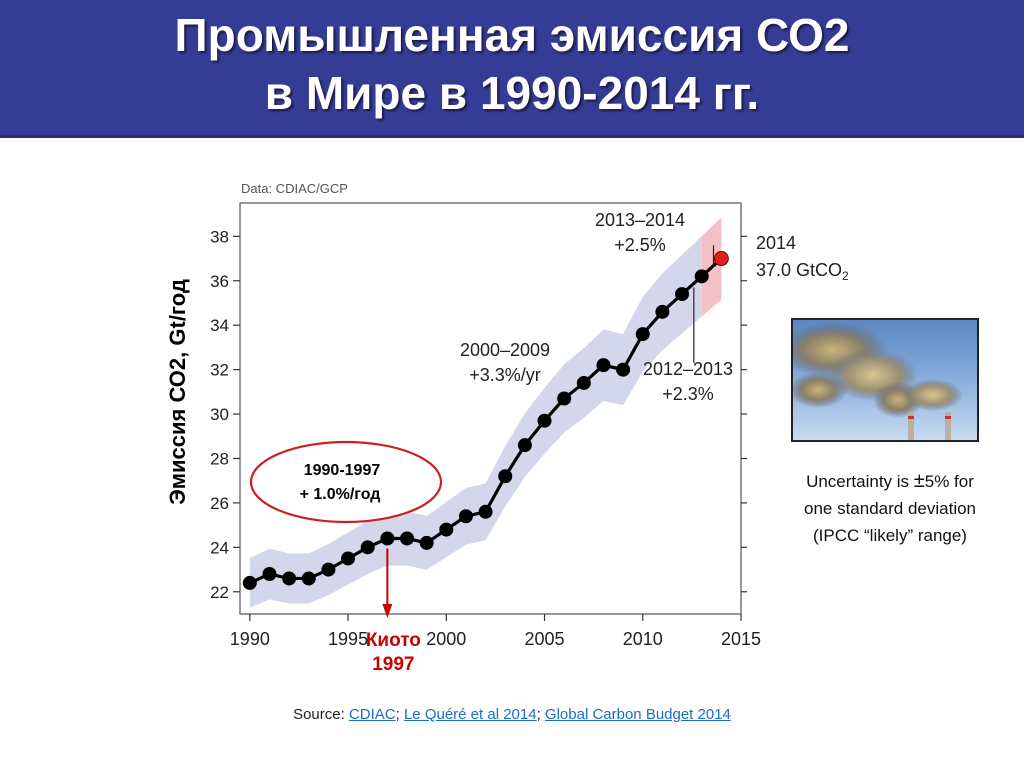 The width and height of the screenshot is (1024, 768). Describe the element at coordinates (643, 639) in the screenshot. I see `x-tick-label: 2010` at that location.